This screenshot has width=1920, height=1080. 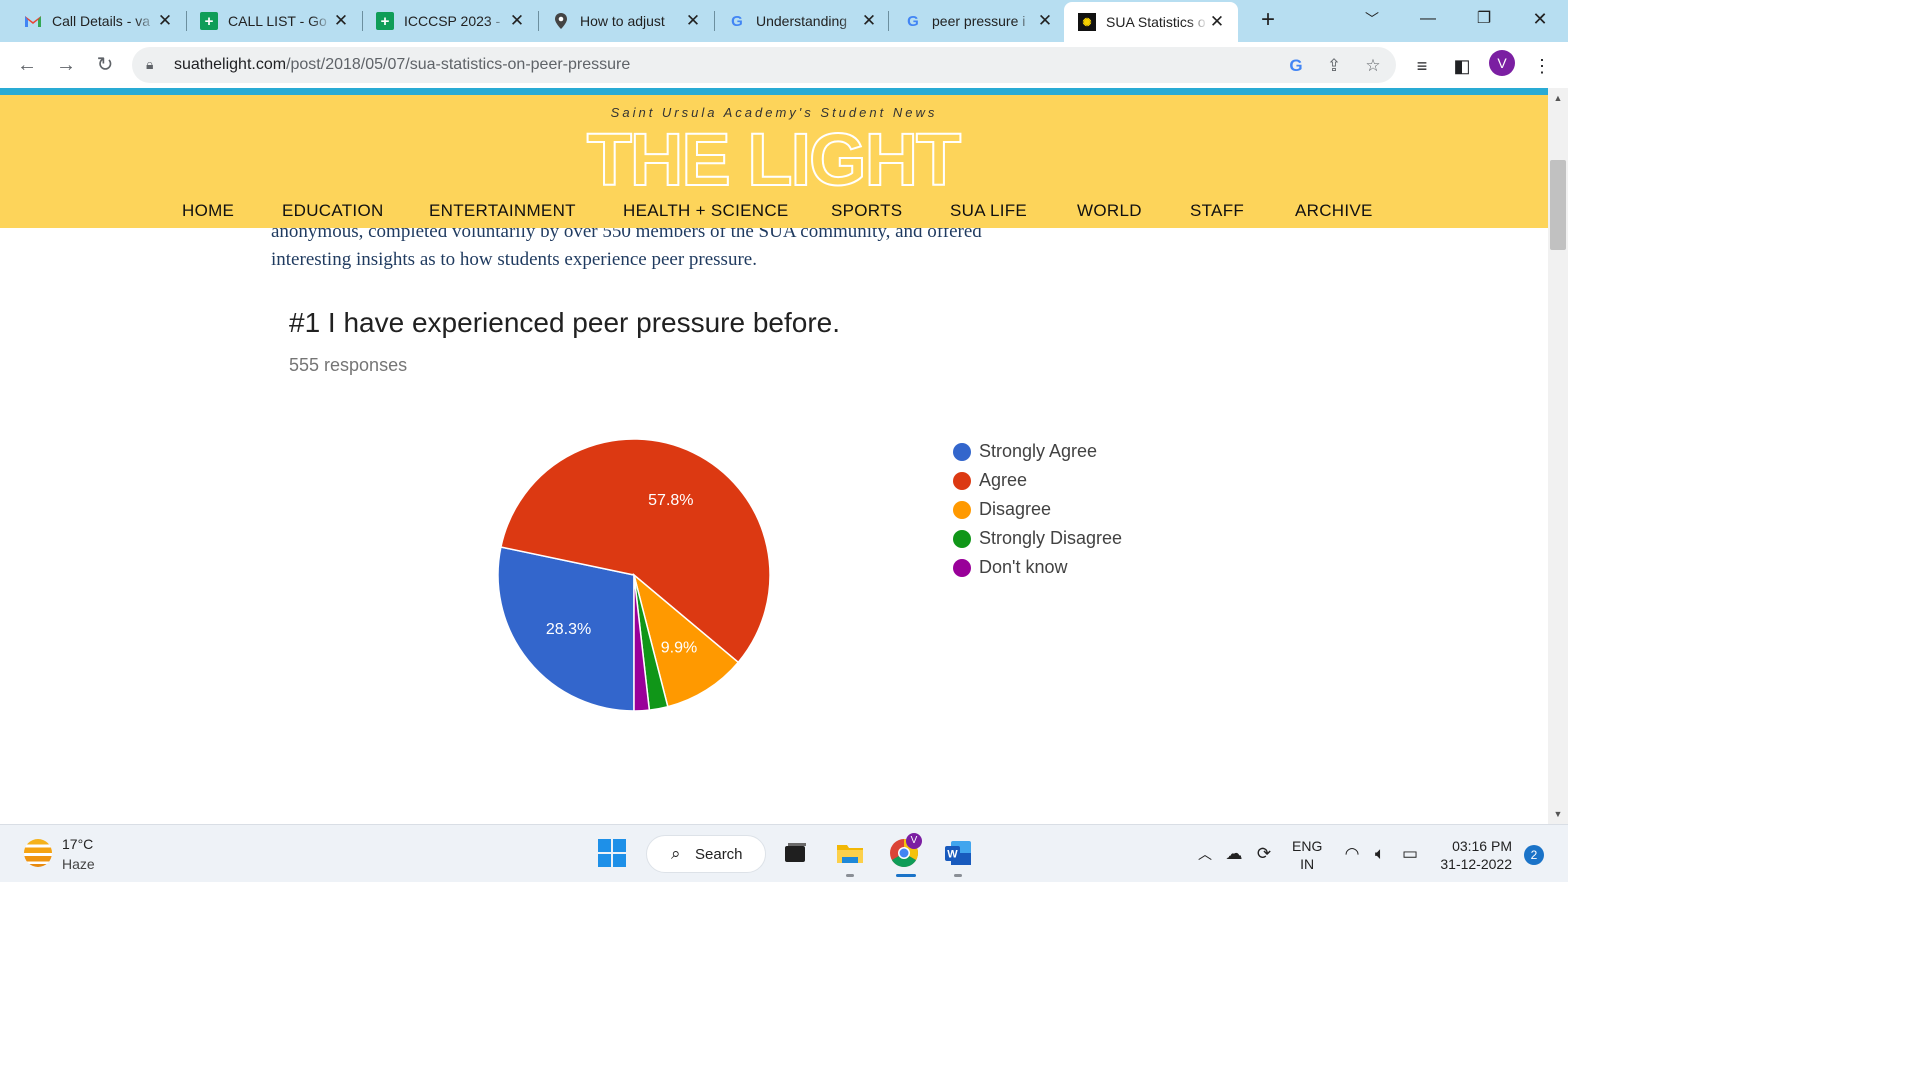 I want to click on tab-peer-pressure: G peer pressure i ✕, so click(x=973, y=21).